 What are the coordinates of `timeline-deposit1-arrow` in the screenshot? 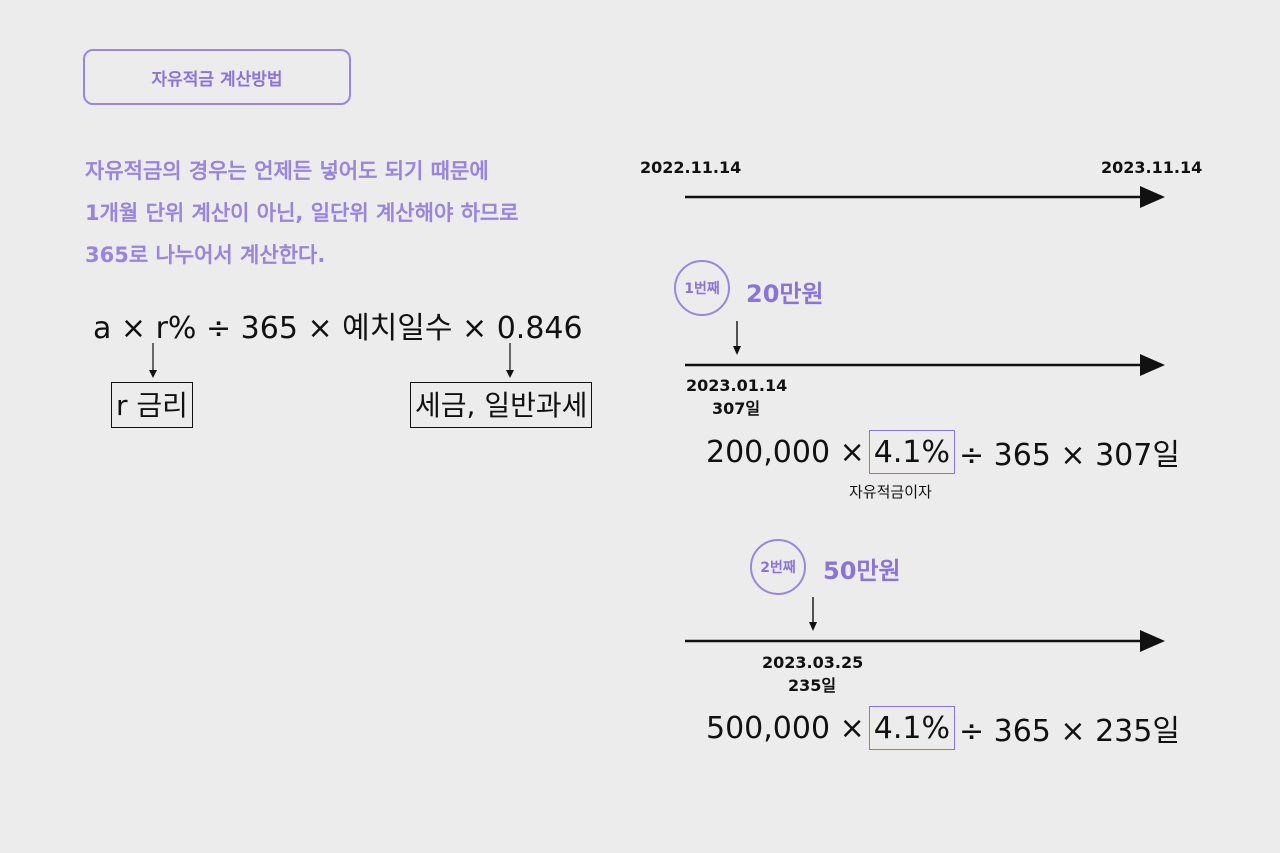 It's located at (925, 365).